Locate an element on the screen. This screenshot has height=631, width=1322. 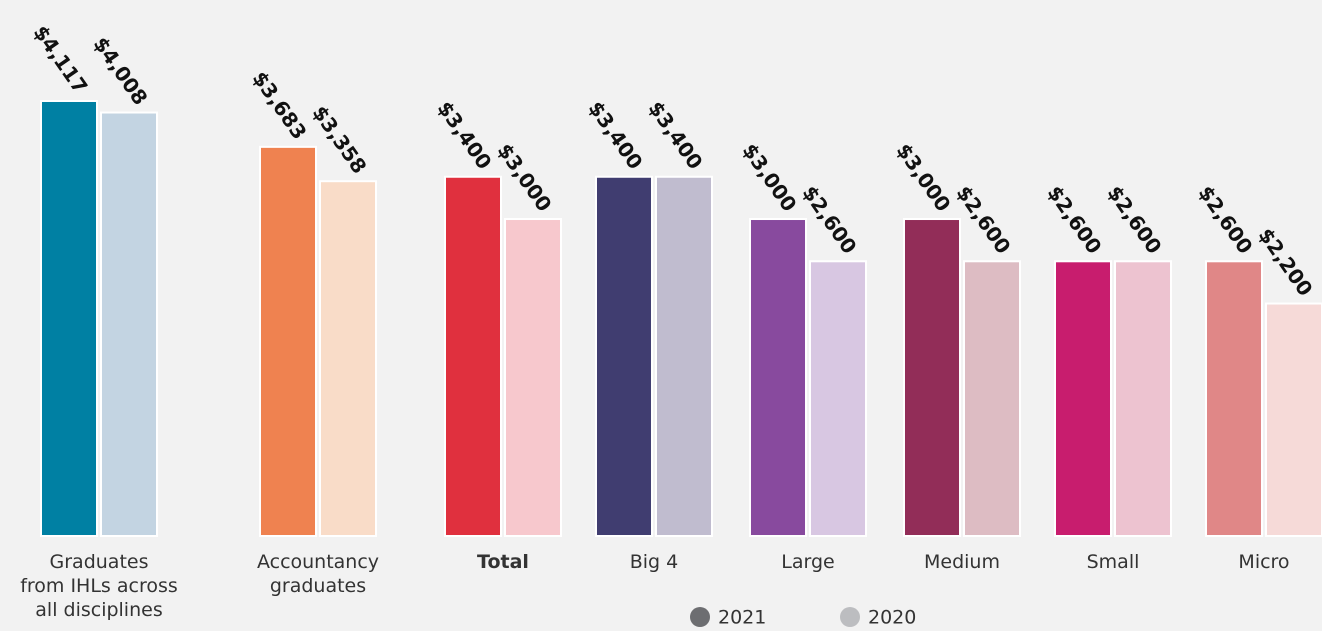
legend-label: 2021 is located at coordinates (742, 618).